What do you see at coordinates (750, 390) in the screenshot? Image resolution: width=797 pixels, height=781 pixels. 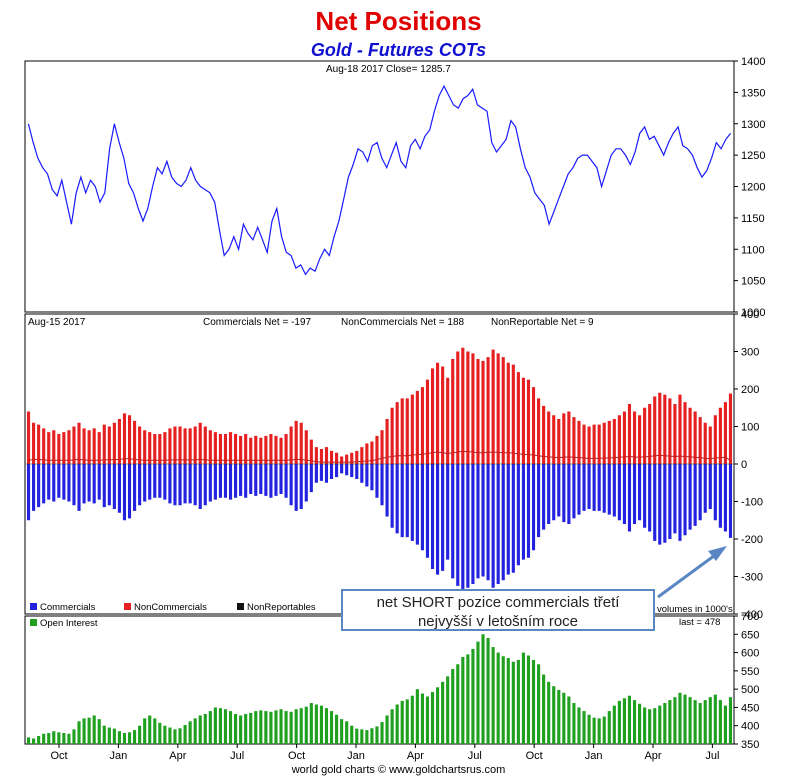 I see `net-ytick-label: 200` at bounding box center [750, 390].